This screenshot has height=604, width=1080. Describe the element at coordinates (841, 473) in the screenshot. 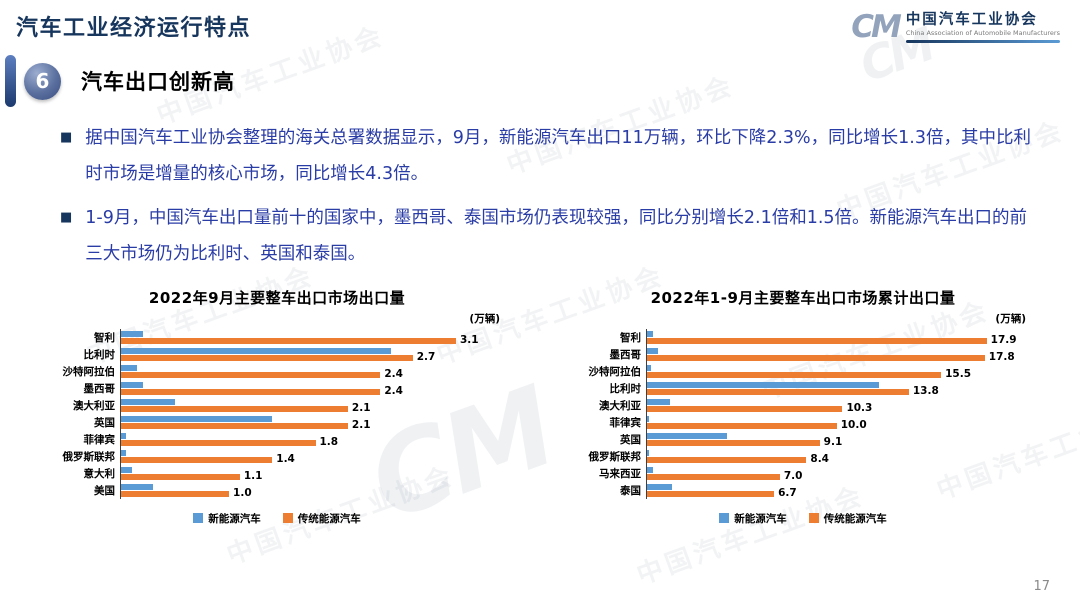

I see `bar-group: 7.0` at that location.